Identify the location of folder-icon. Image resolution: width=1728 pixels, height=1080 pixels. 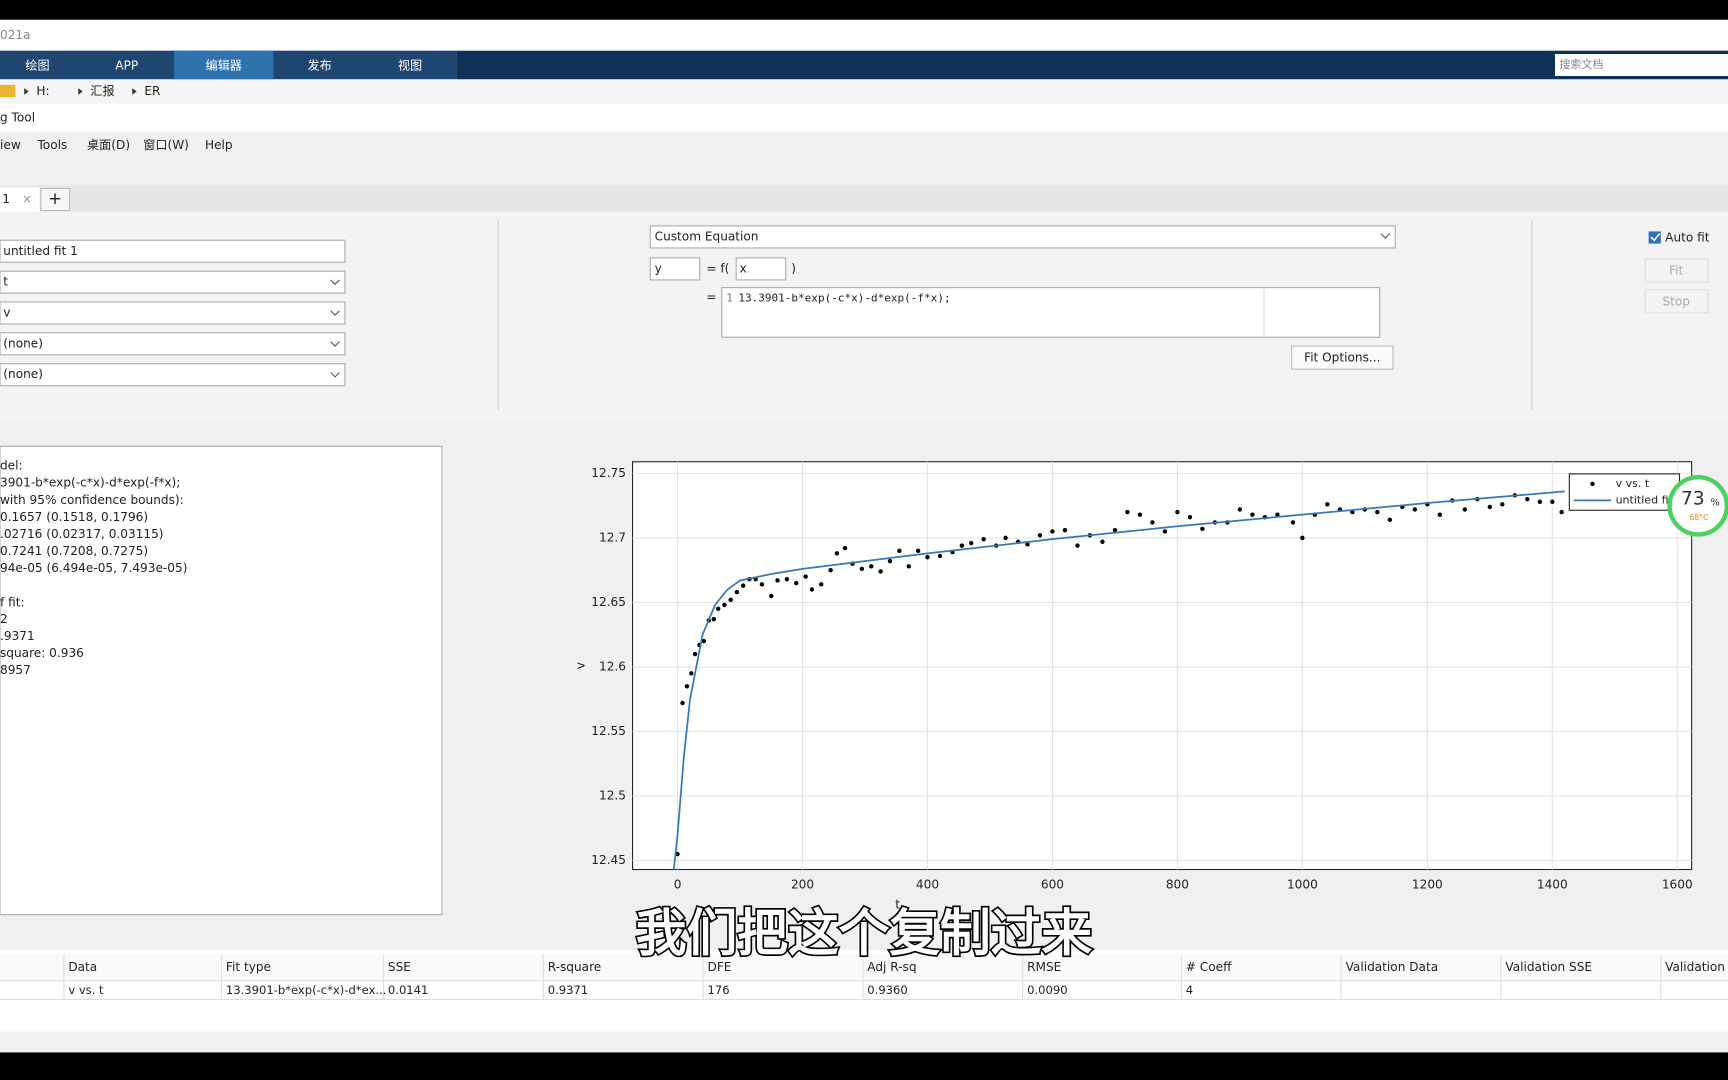
(8, 90).